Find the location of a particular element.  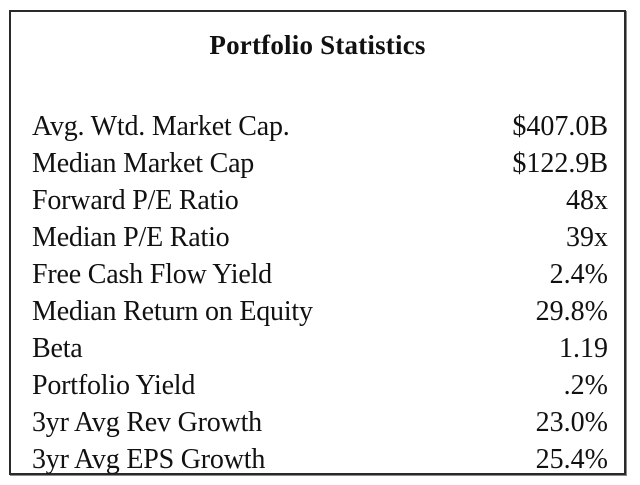

stat-label: Median P/E Ratio is located at coordinates (131, 237).